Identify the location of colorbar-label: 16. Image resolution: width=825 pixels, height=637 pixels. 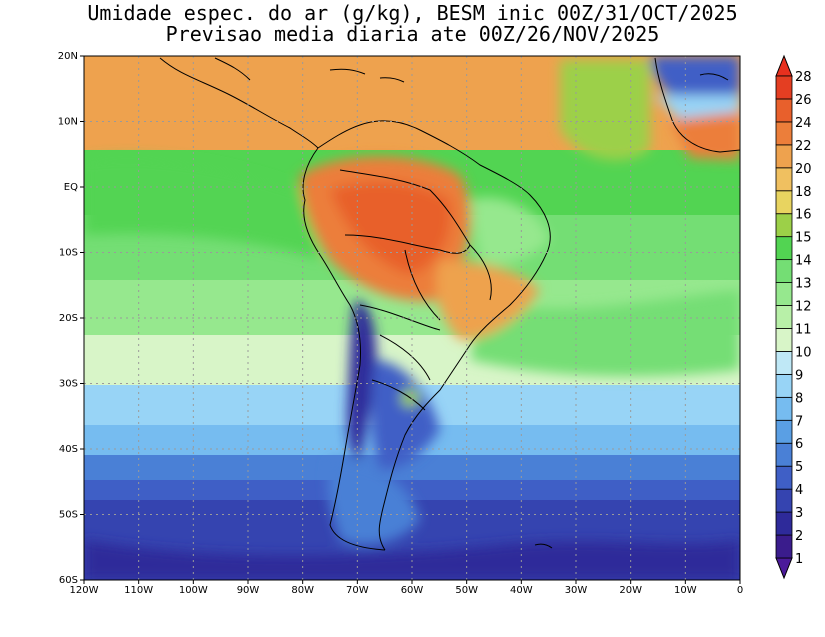
(803, 215).